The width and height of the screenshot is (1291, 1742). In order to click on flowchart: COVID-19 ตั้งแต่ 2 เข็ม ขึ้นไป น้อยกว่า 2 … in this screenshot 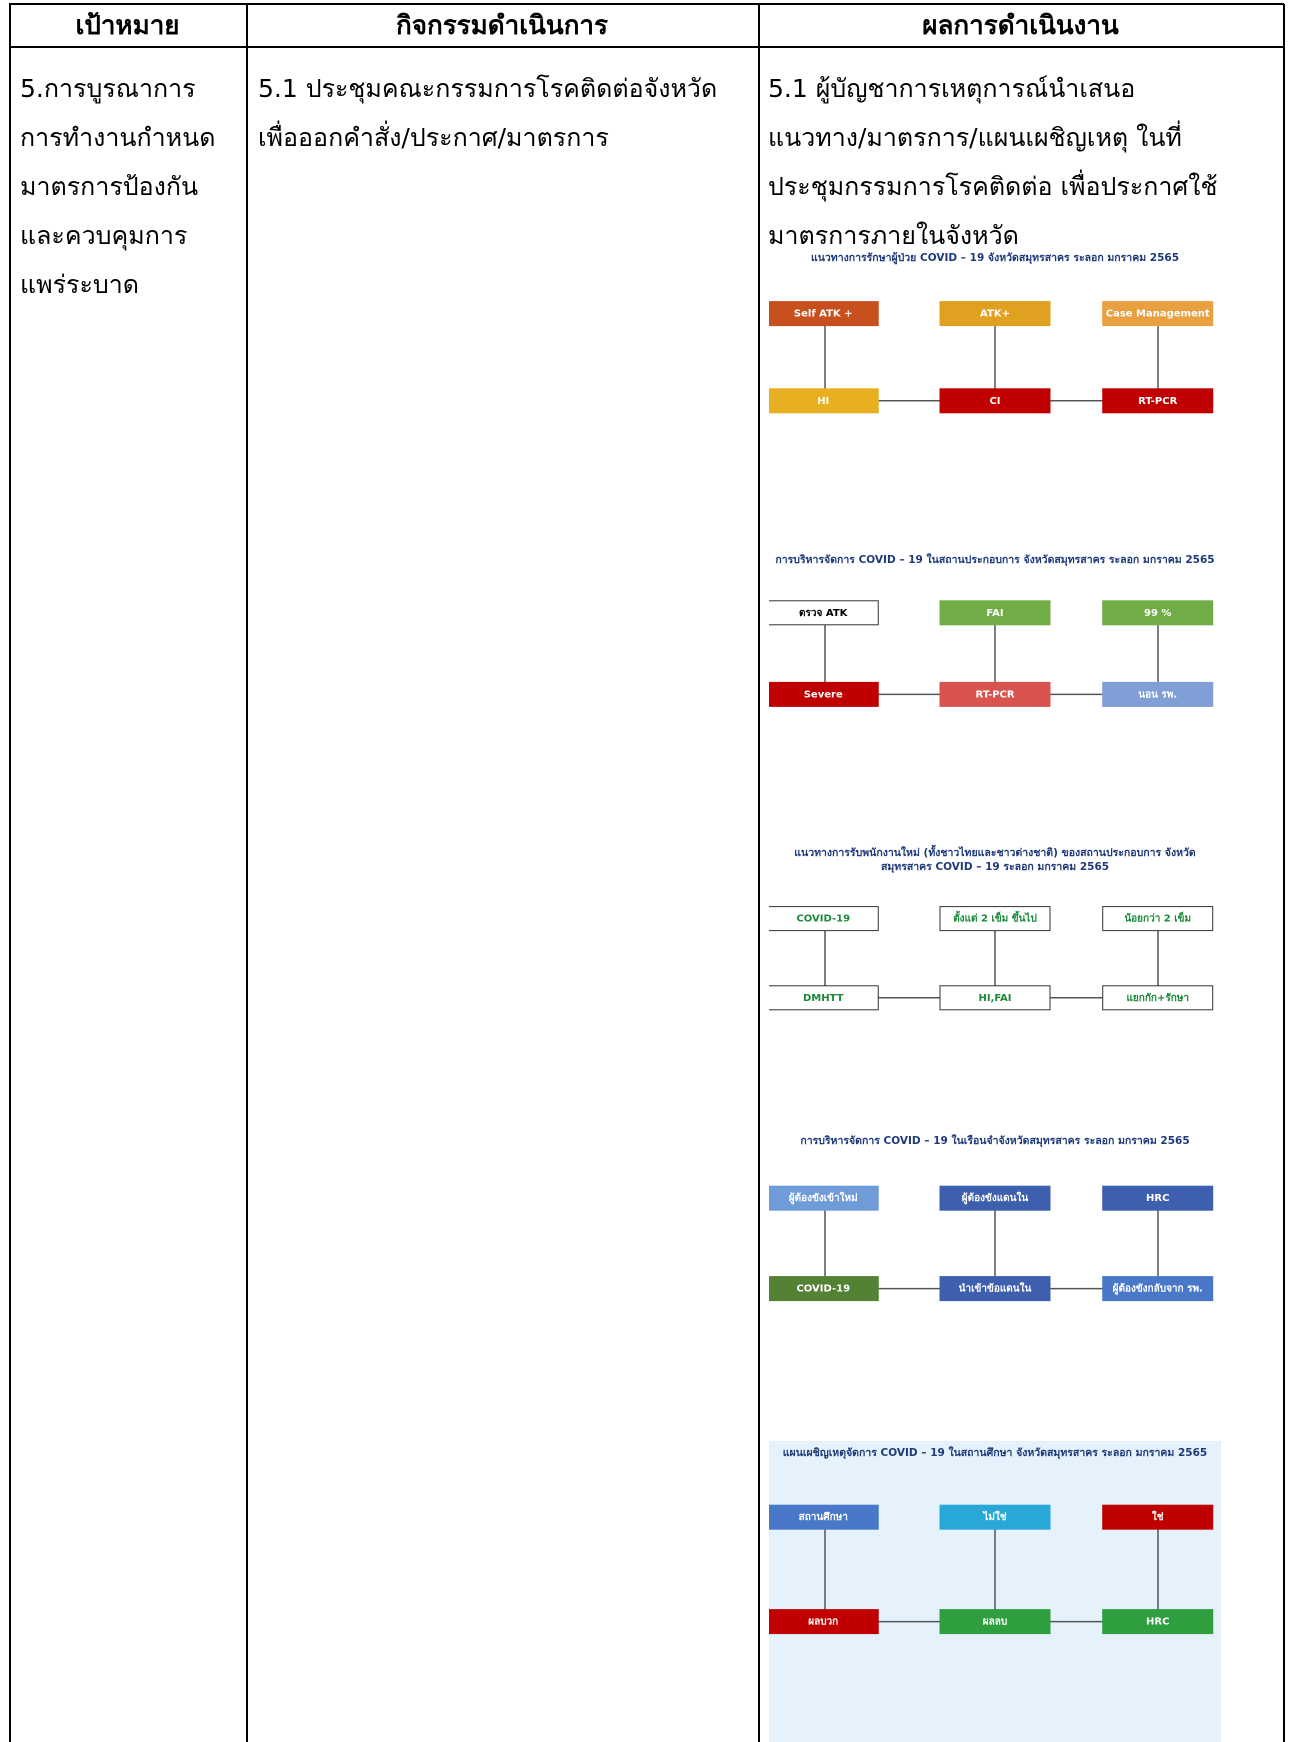, I will do `click(991, 958)`.